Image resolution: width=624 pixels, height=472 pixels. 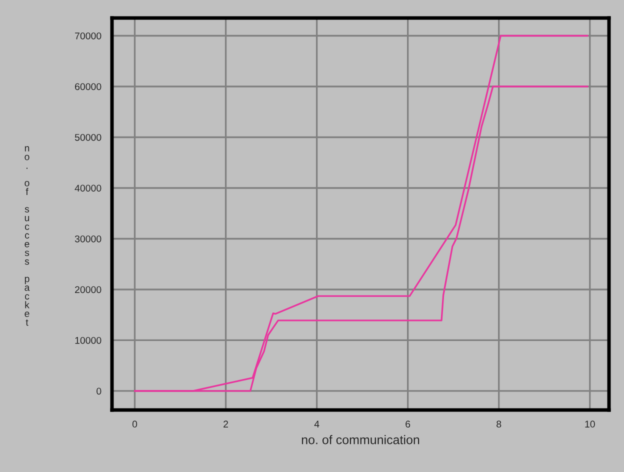 I want to click on y-tick-label: 20000, so click(x=88, y=290).